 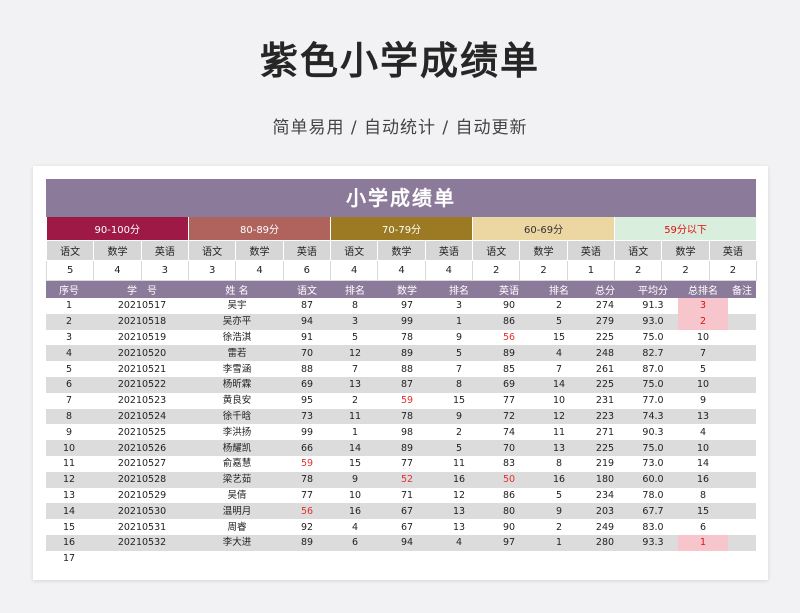 I want to click on cell-er: 8, so click(x=559, y=463).